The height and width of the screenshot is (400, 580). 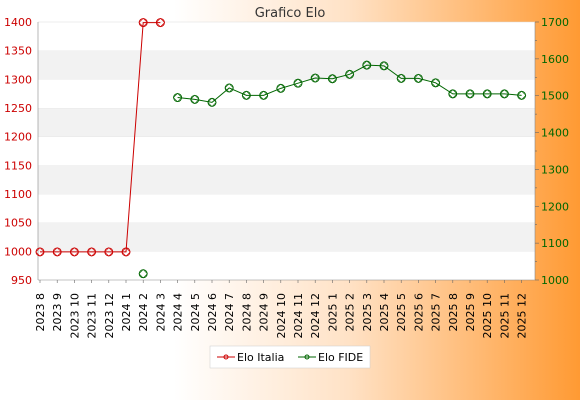 What do you see at coordinates (418, 312) in the screenshot?
I see `x-tick-label: 2025 6` at bounding box center [418, 312].